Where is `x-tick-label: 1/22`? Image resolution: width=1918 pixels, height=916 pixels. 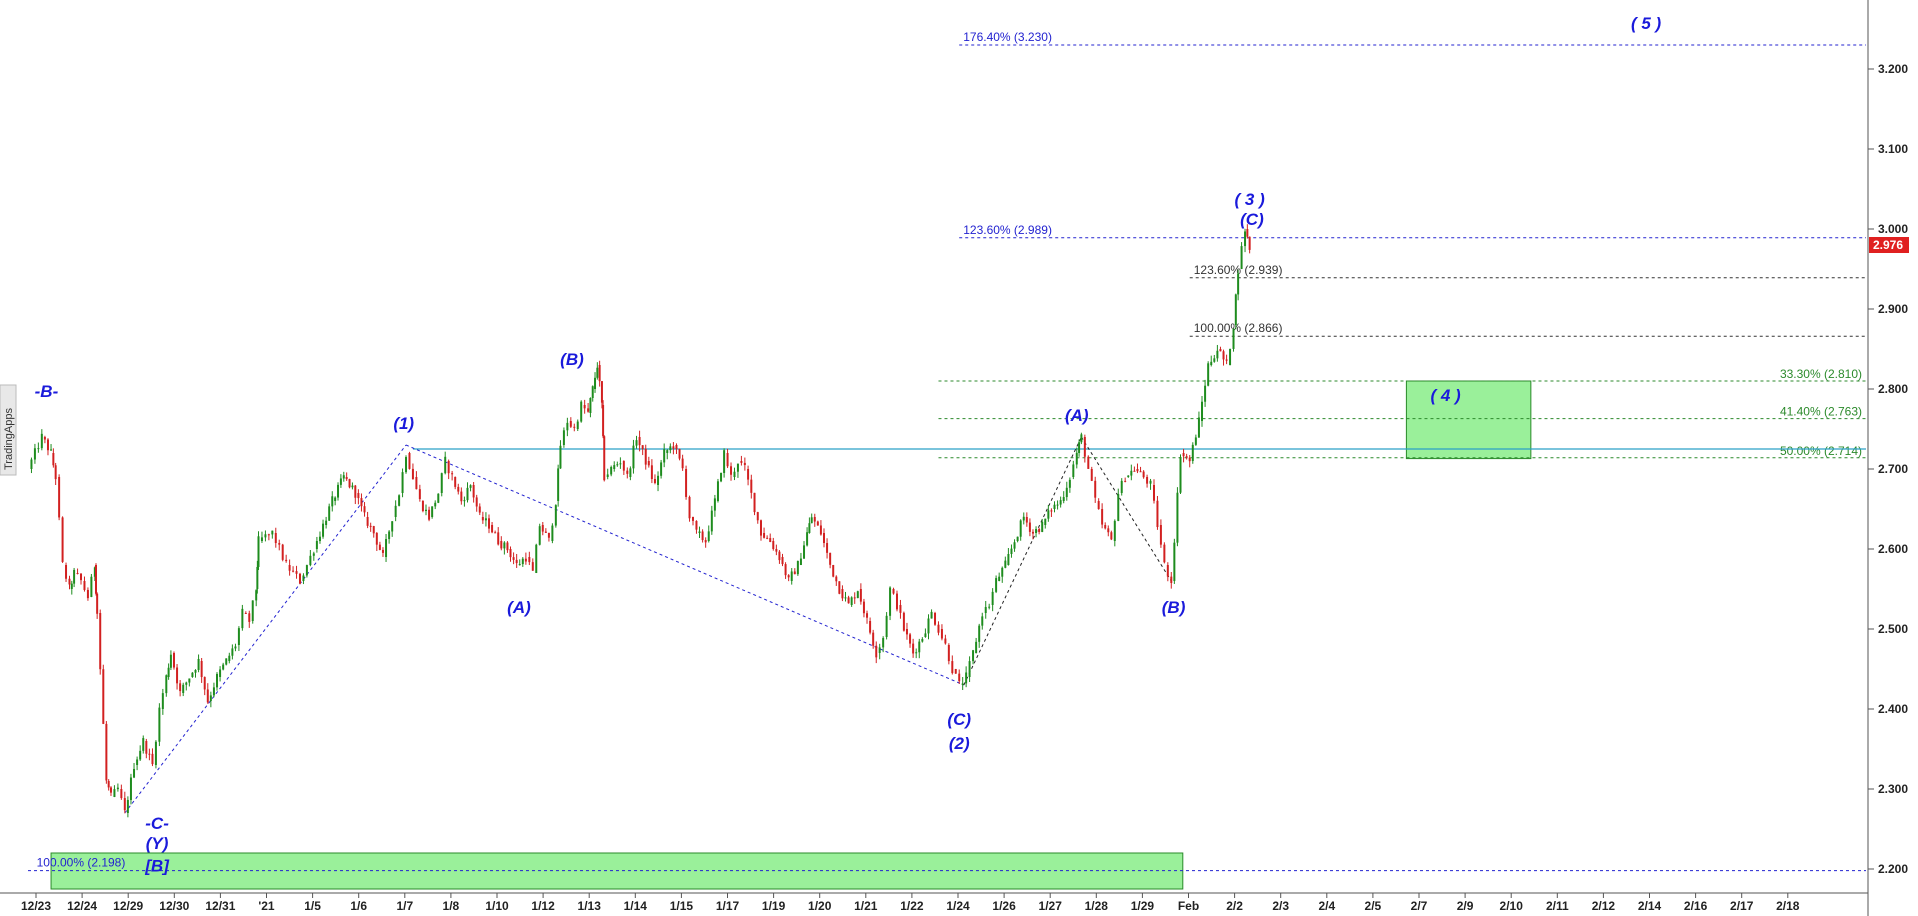
x-tick-label: 1/22 is located at coordinates (912, 906).